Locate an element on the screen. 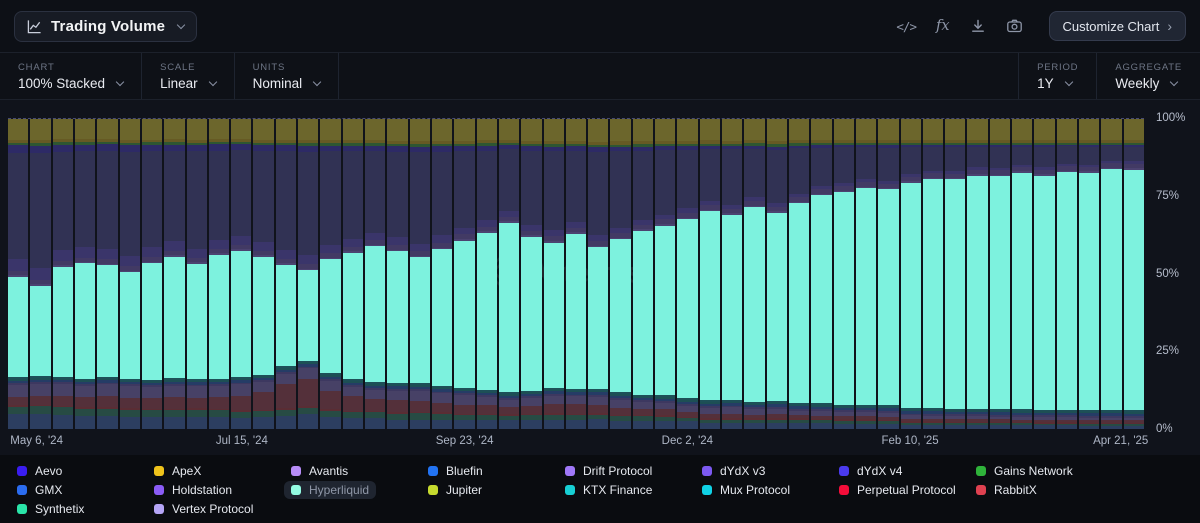  legend-item: dYdX v4 is located at coordinates (870, 471).